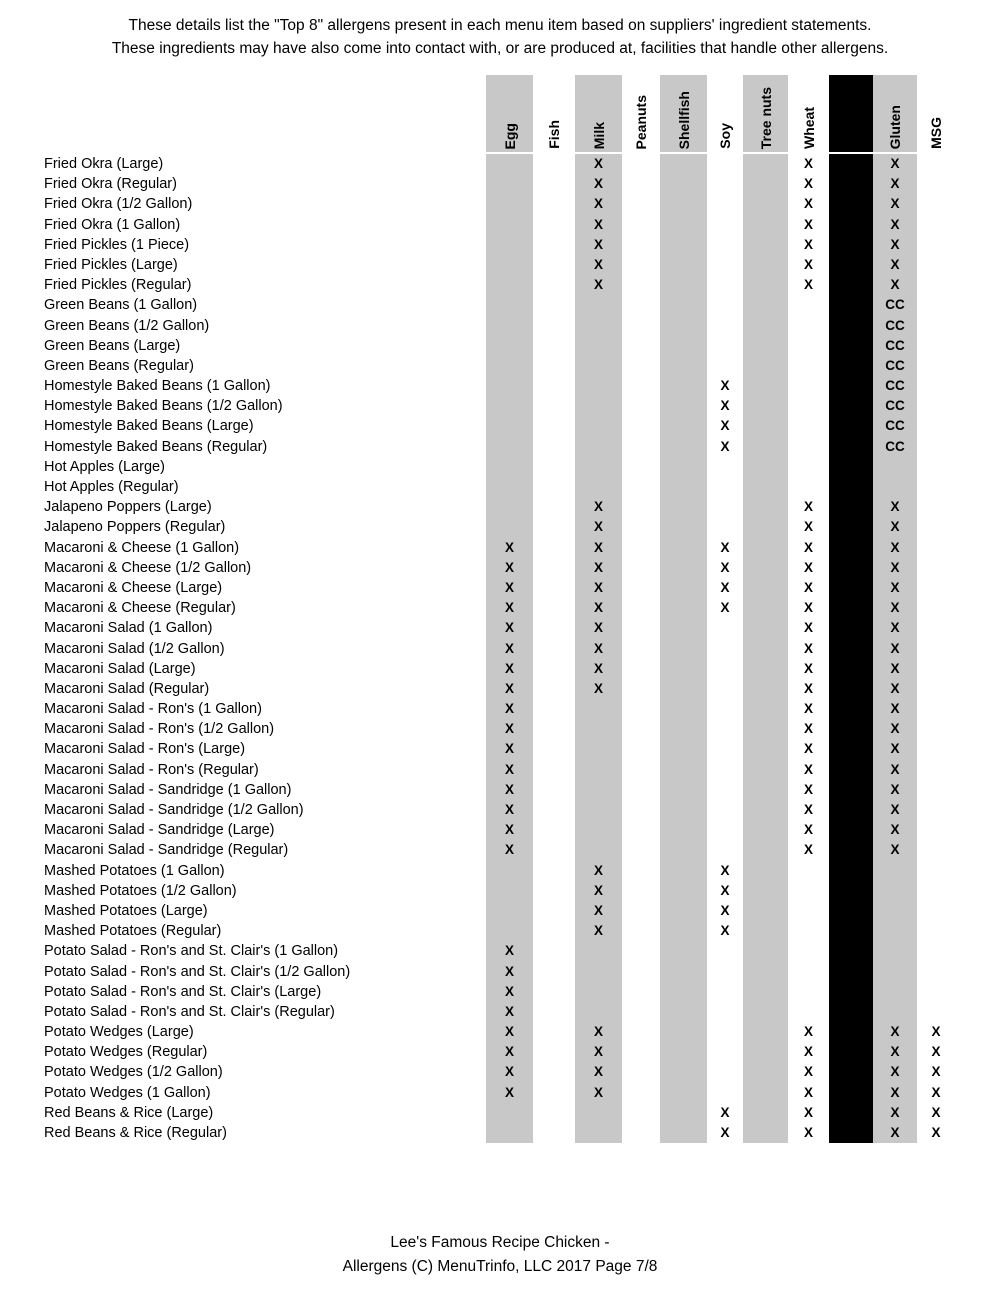 The image size is (1000, 1308). Describe the element at coordinates (478, 1052) in the screenshot. I see `table-row: Potato Wedges (Regular) X X X X X` at that location.